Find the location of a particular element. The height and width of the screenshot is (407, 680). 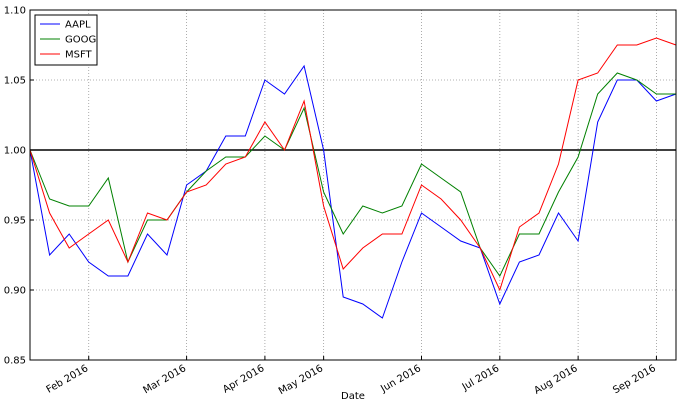

x-tick-label: Aug 2016 is located at coordinates (555, 380).